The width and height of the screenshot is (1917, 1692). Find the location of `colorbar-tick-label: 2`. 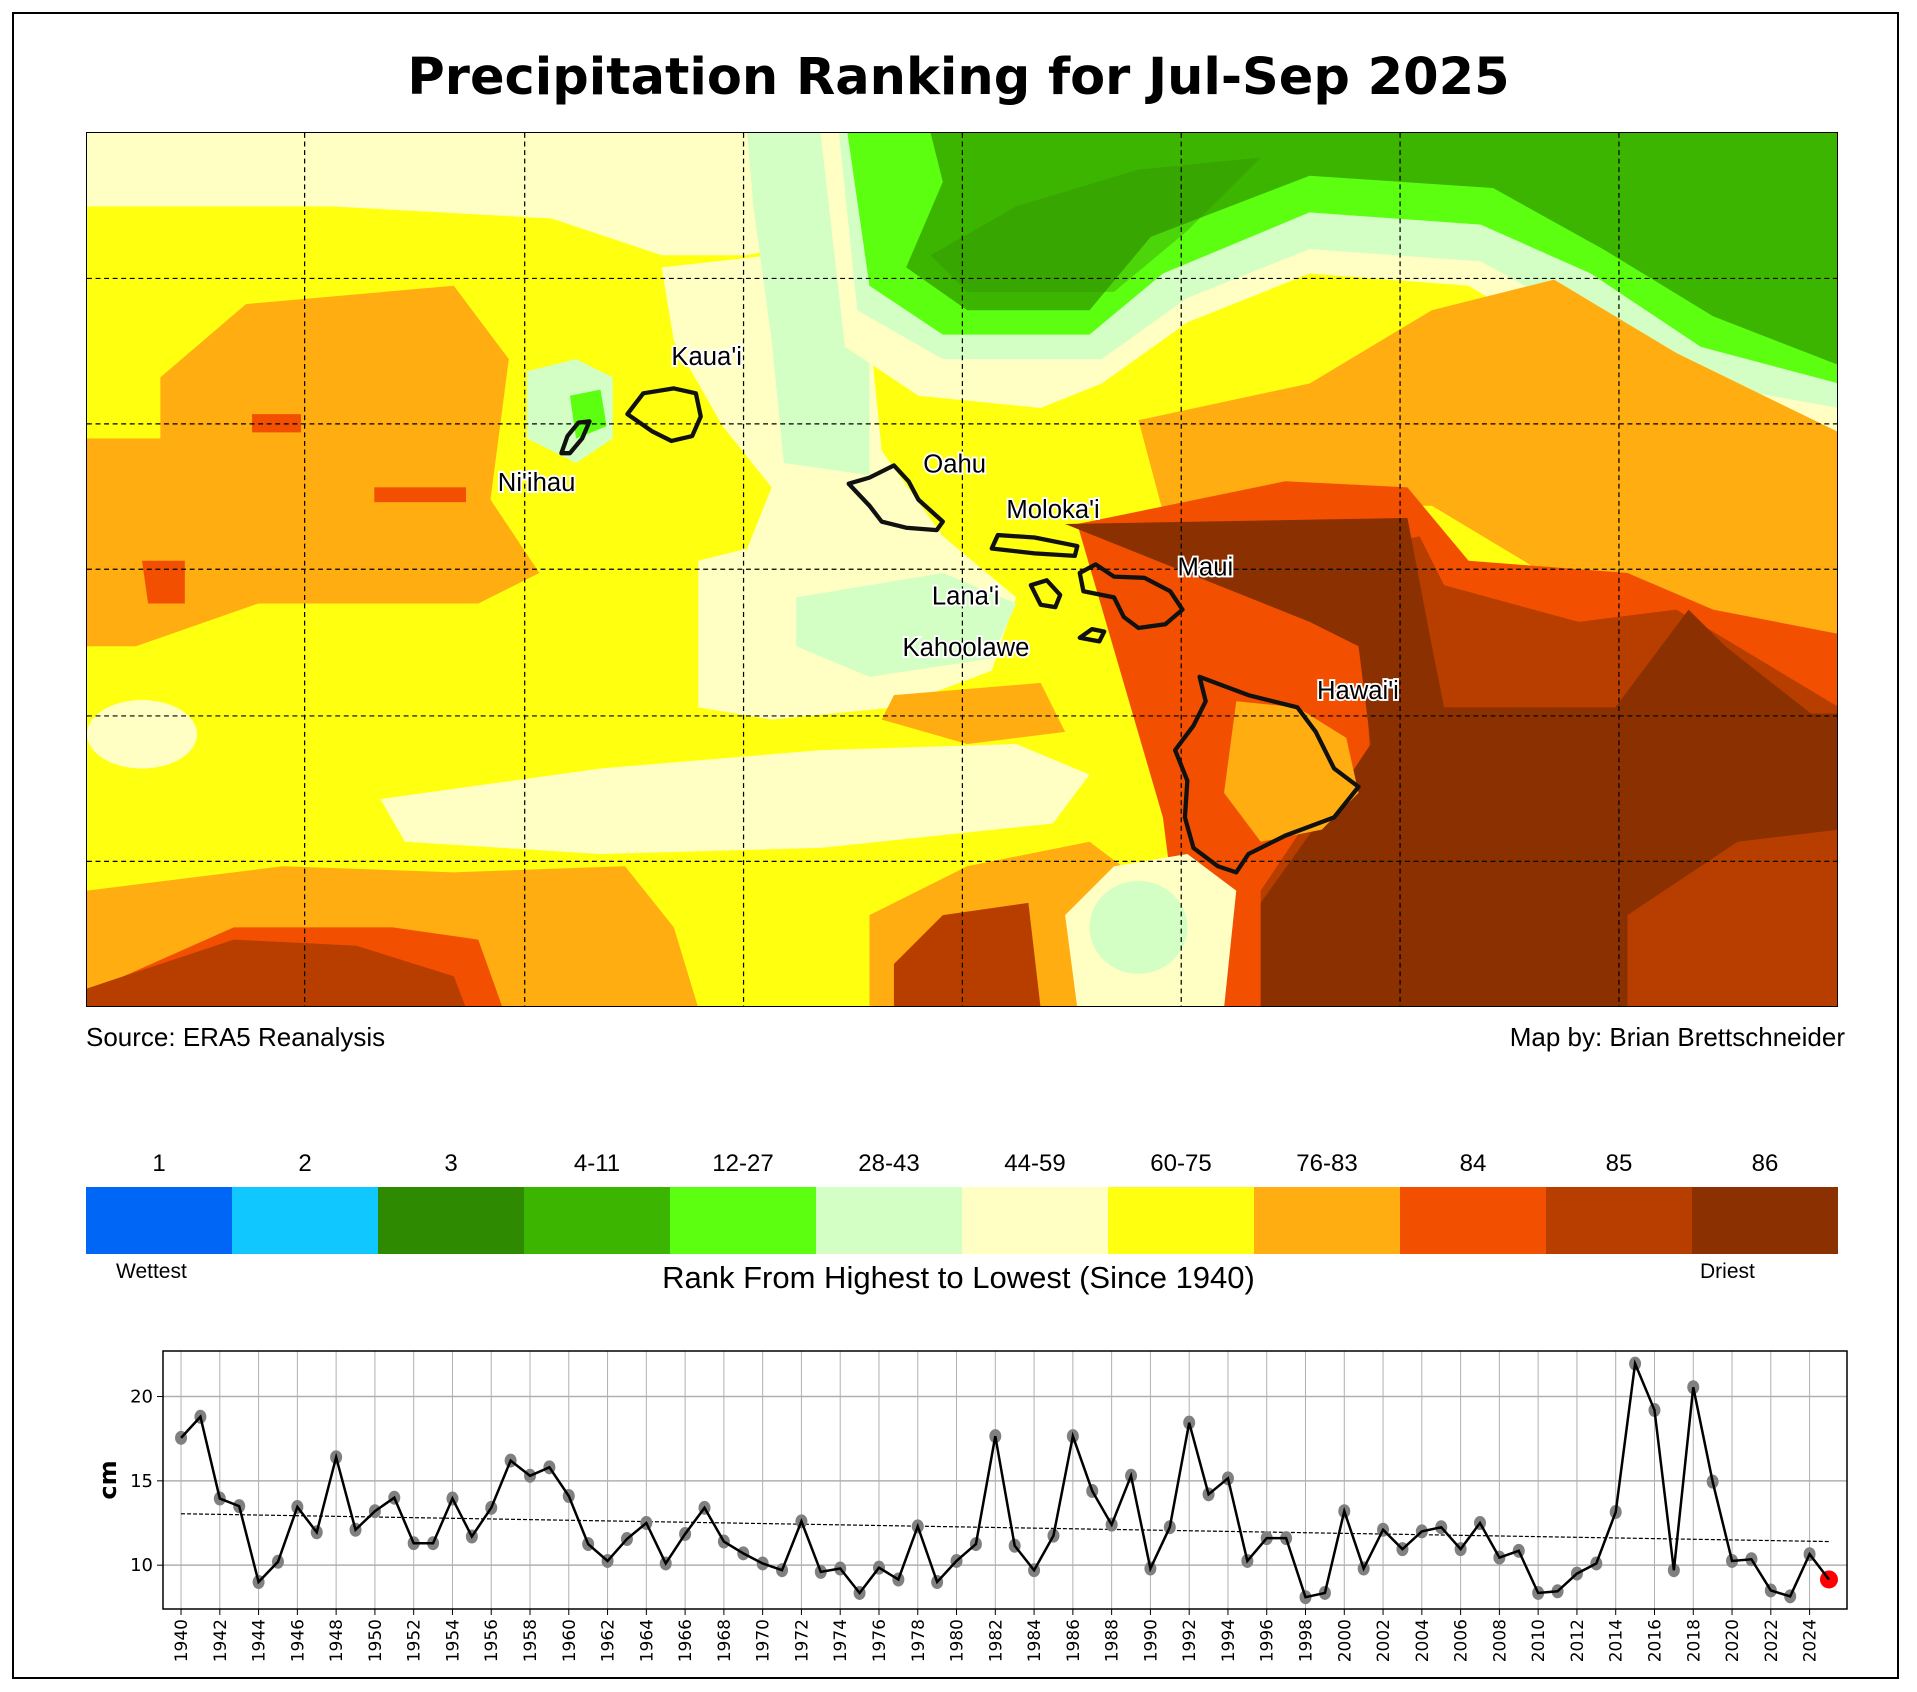

colorbar-tick-label: 2 is located at coordinates (305, 1163).